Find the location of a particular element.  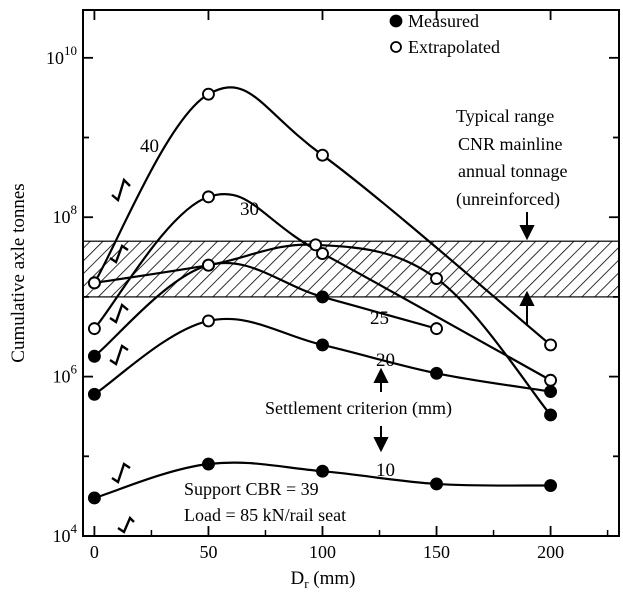

axis-break-marks is located at coordinates (122, 355).